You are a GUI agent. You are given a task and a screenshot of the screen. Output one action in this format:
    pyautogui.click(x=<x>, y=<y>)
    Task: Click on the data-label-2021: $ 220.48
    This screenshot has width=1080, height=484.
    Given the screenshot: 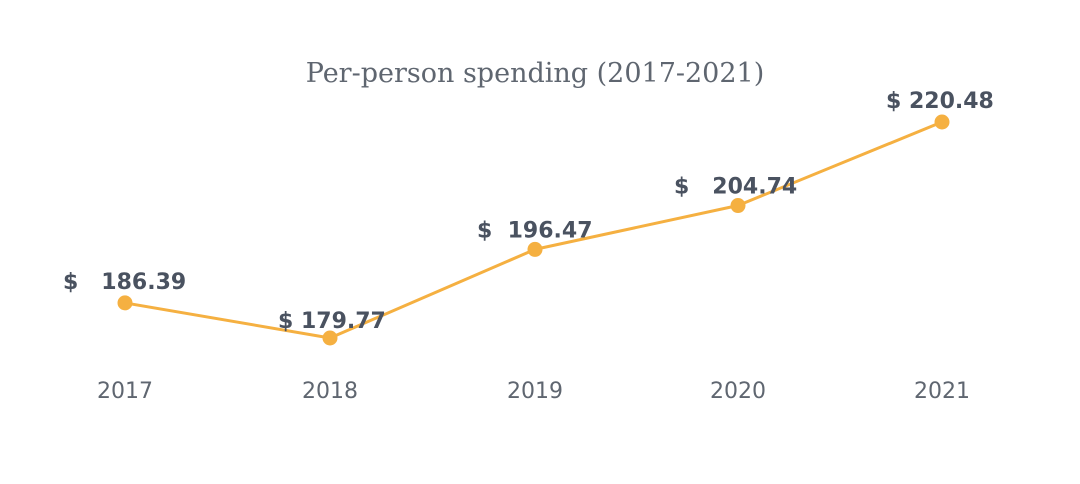 What is the action you would take?
    pyautogui.click(x=940, y=101)
    